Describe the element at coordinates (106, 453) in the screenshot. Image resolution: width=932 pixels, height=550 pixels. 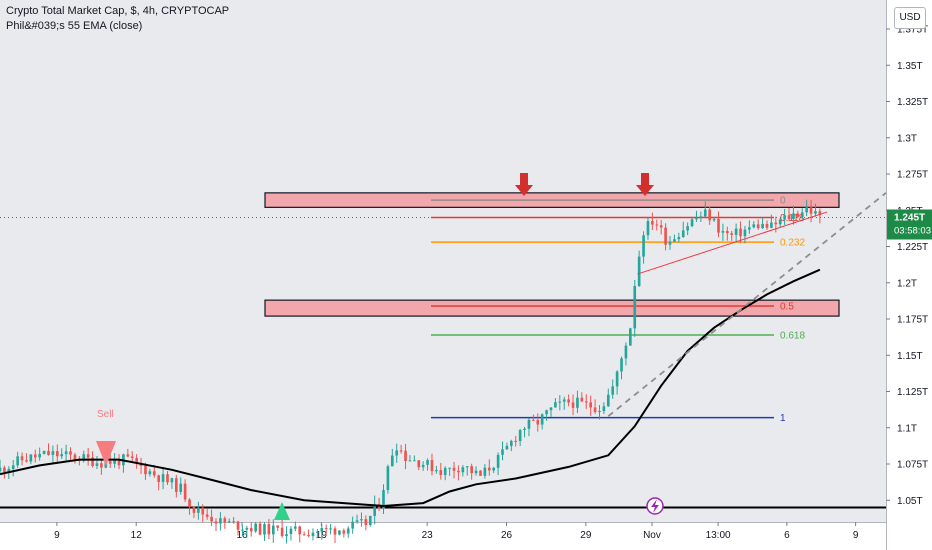
I see `sell-marker-icon` at that location.